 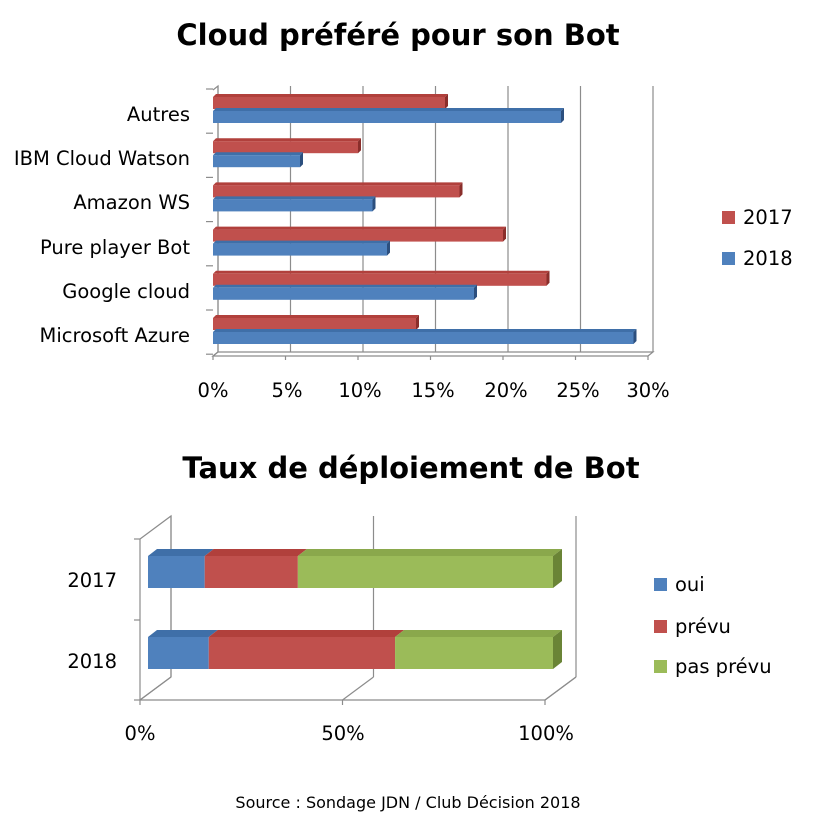 I want to click on legend: oui prévu pas prévu, so click(x=713, y=625).